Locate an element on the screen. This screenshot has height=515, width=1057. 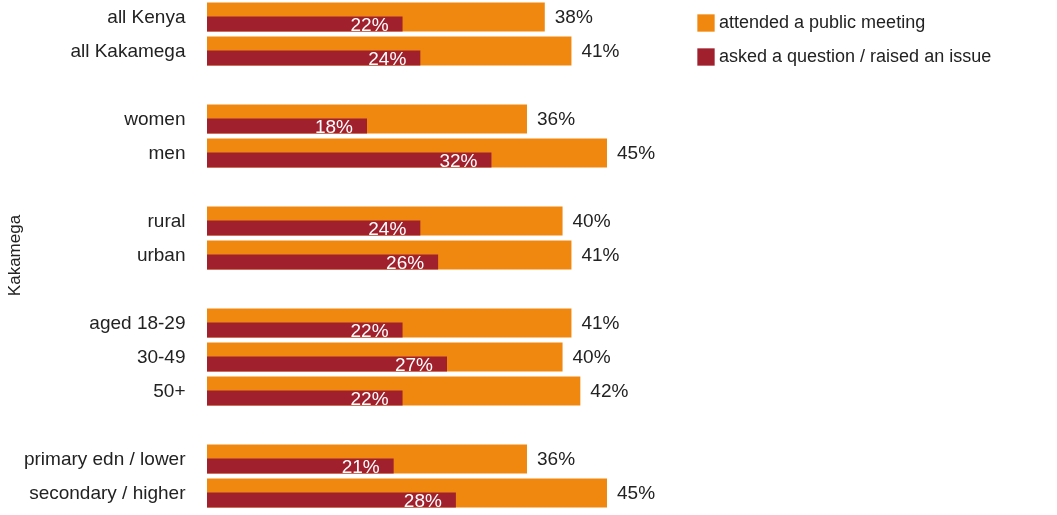
y-tick-label: urban is located at coordinates (161, 254).